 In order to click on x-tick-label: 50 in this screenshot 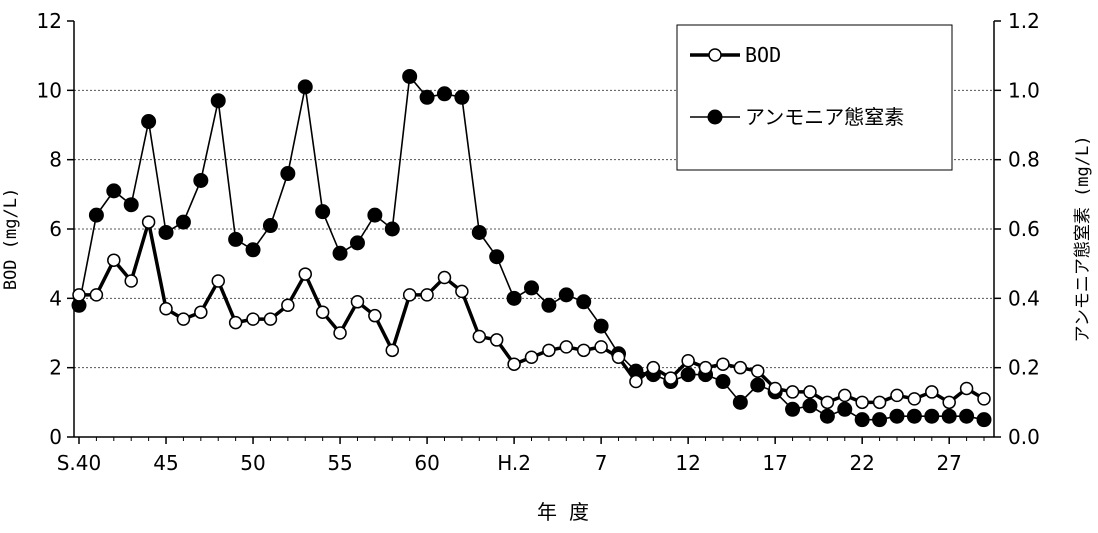, I will do `click(252, 463)`.